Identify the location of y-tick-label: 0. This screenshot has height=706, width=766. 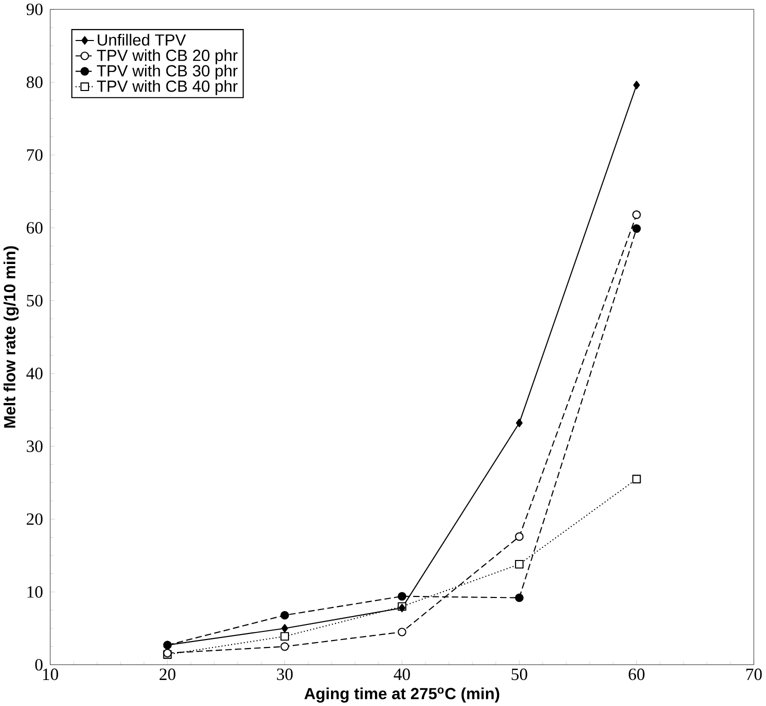
(39, 664).